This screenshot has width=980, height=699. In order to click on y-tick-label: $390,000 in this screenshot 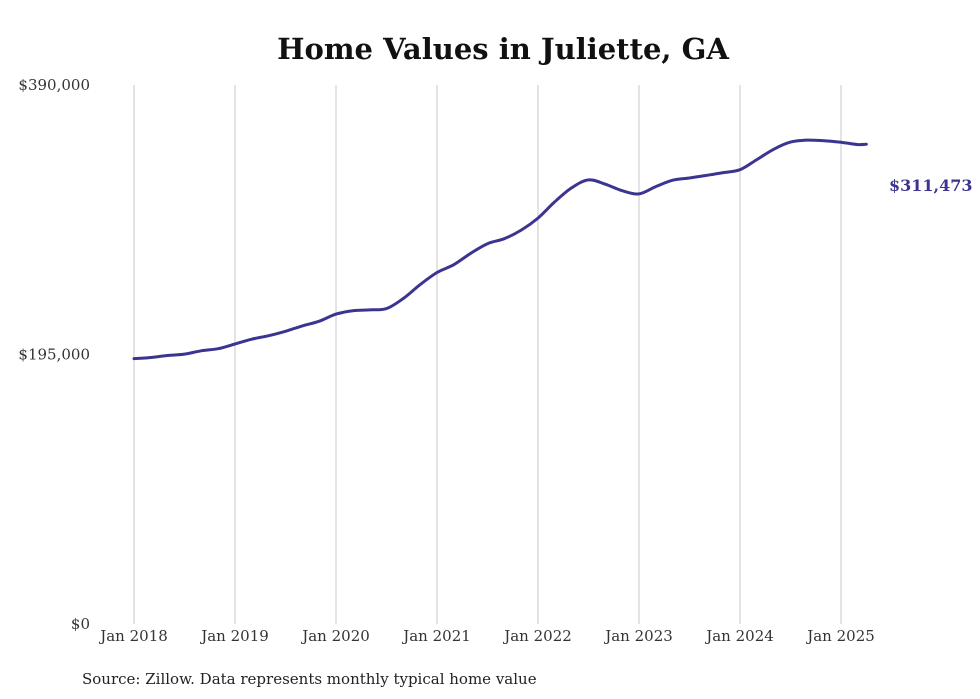, I will do `click(54, 85)`.